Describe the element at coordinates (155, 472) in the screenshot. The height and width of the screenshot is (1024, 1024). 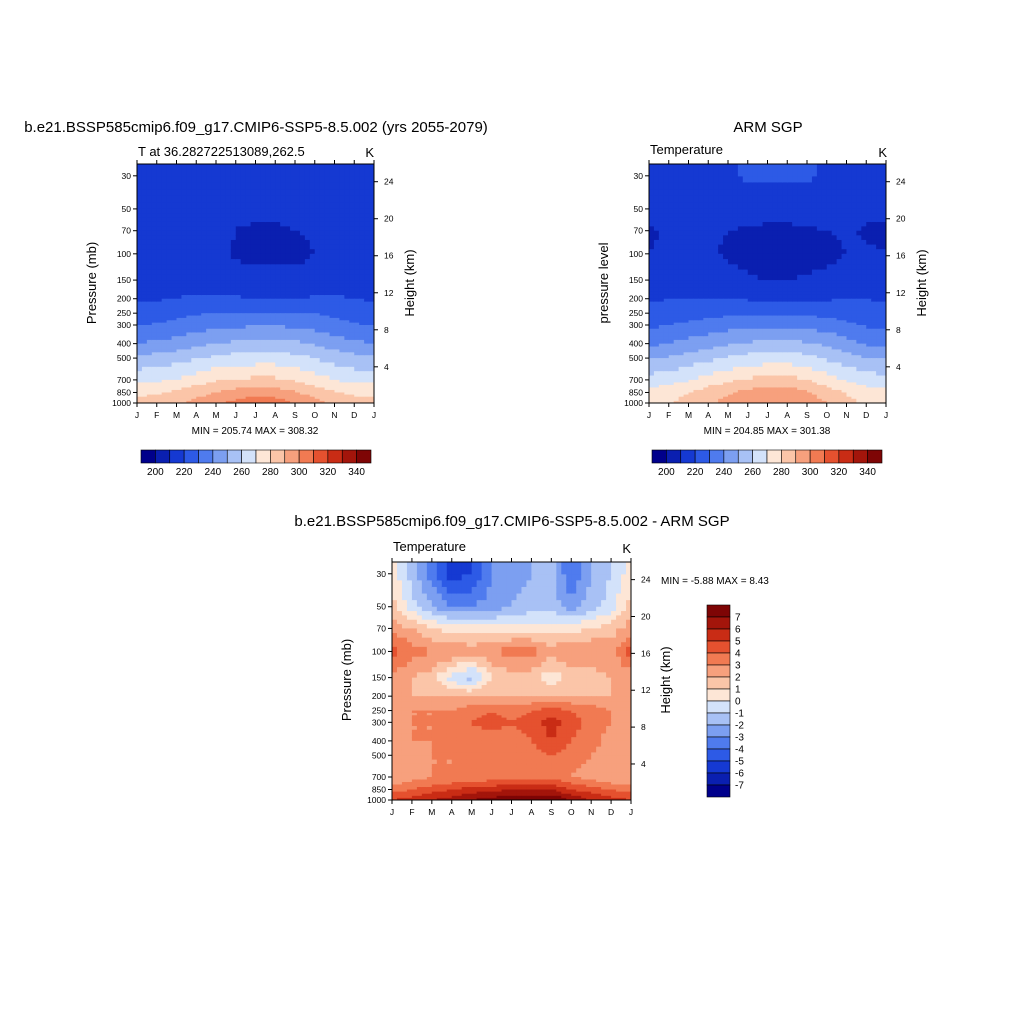
I see `model-colorbar-label: 200` at that location.